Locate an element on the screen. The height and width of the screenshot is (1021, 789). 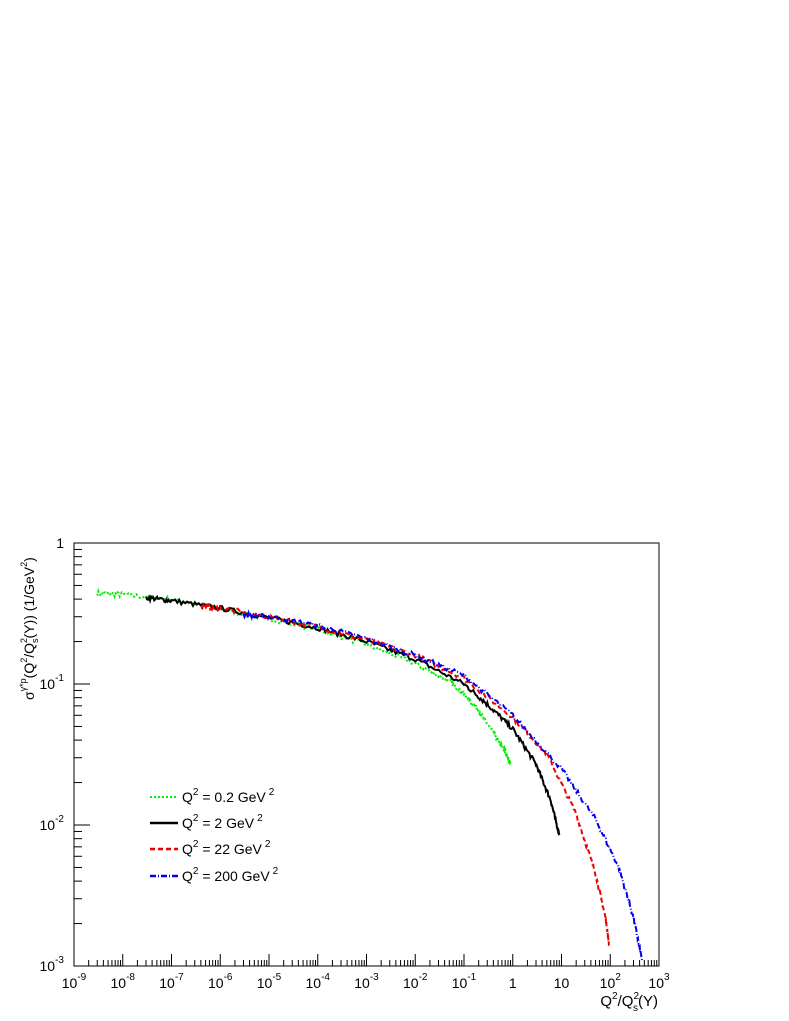
x-tick-label: 10⁻⁶ is located at coordinates (220, 981).